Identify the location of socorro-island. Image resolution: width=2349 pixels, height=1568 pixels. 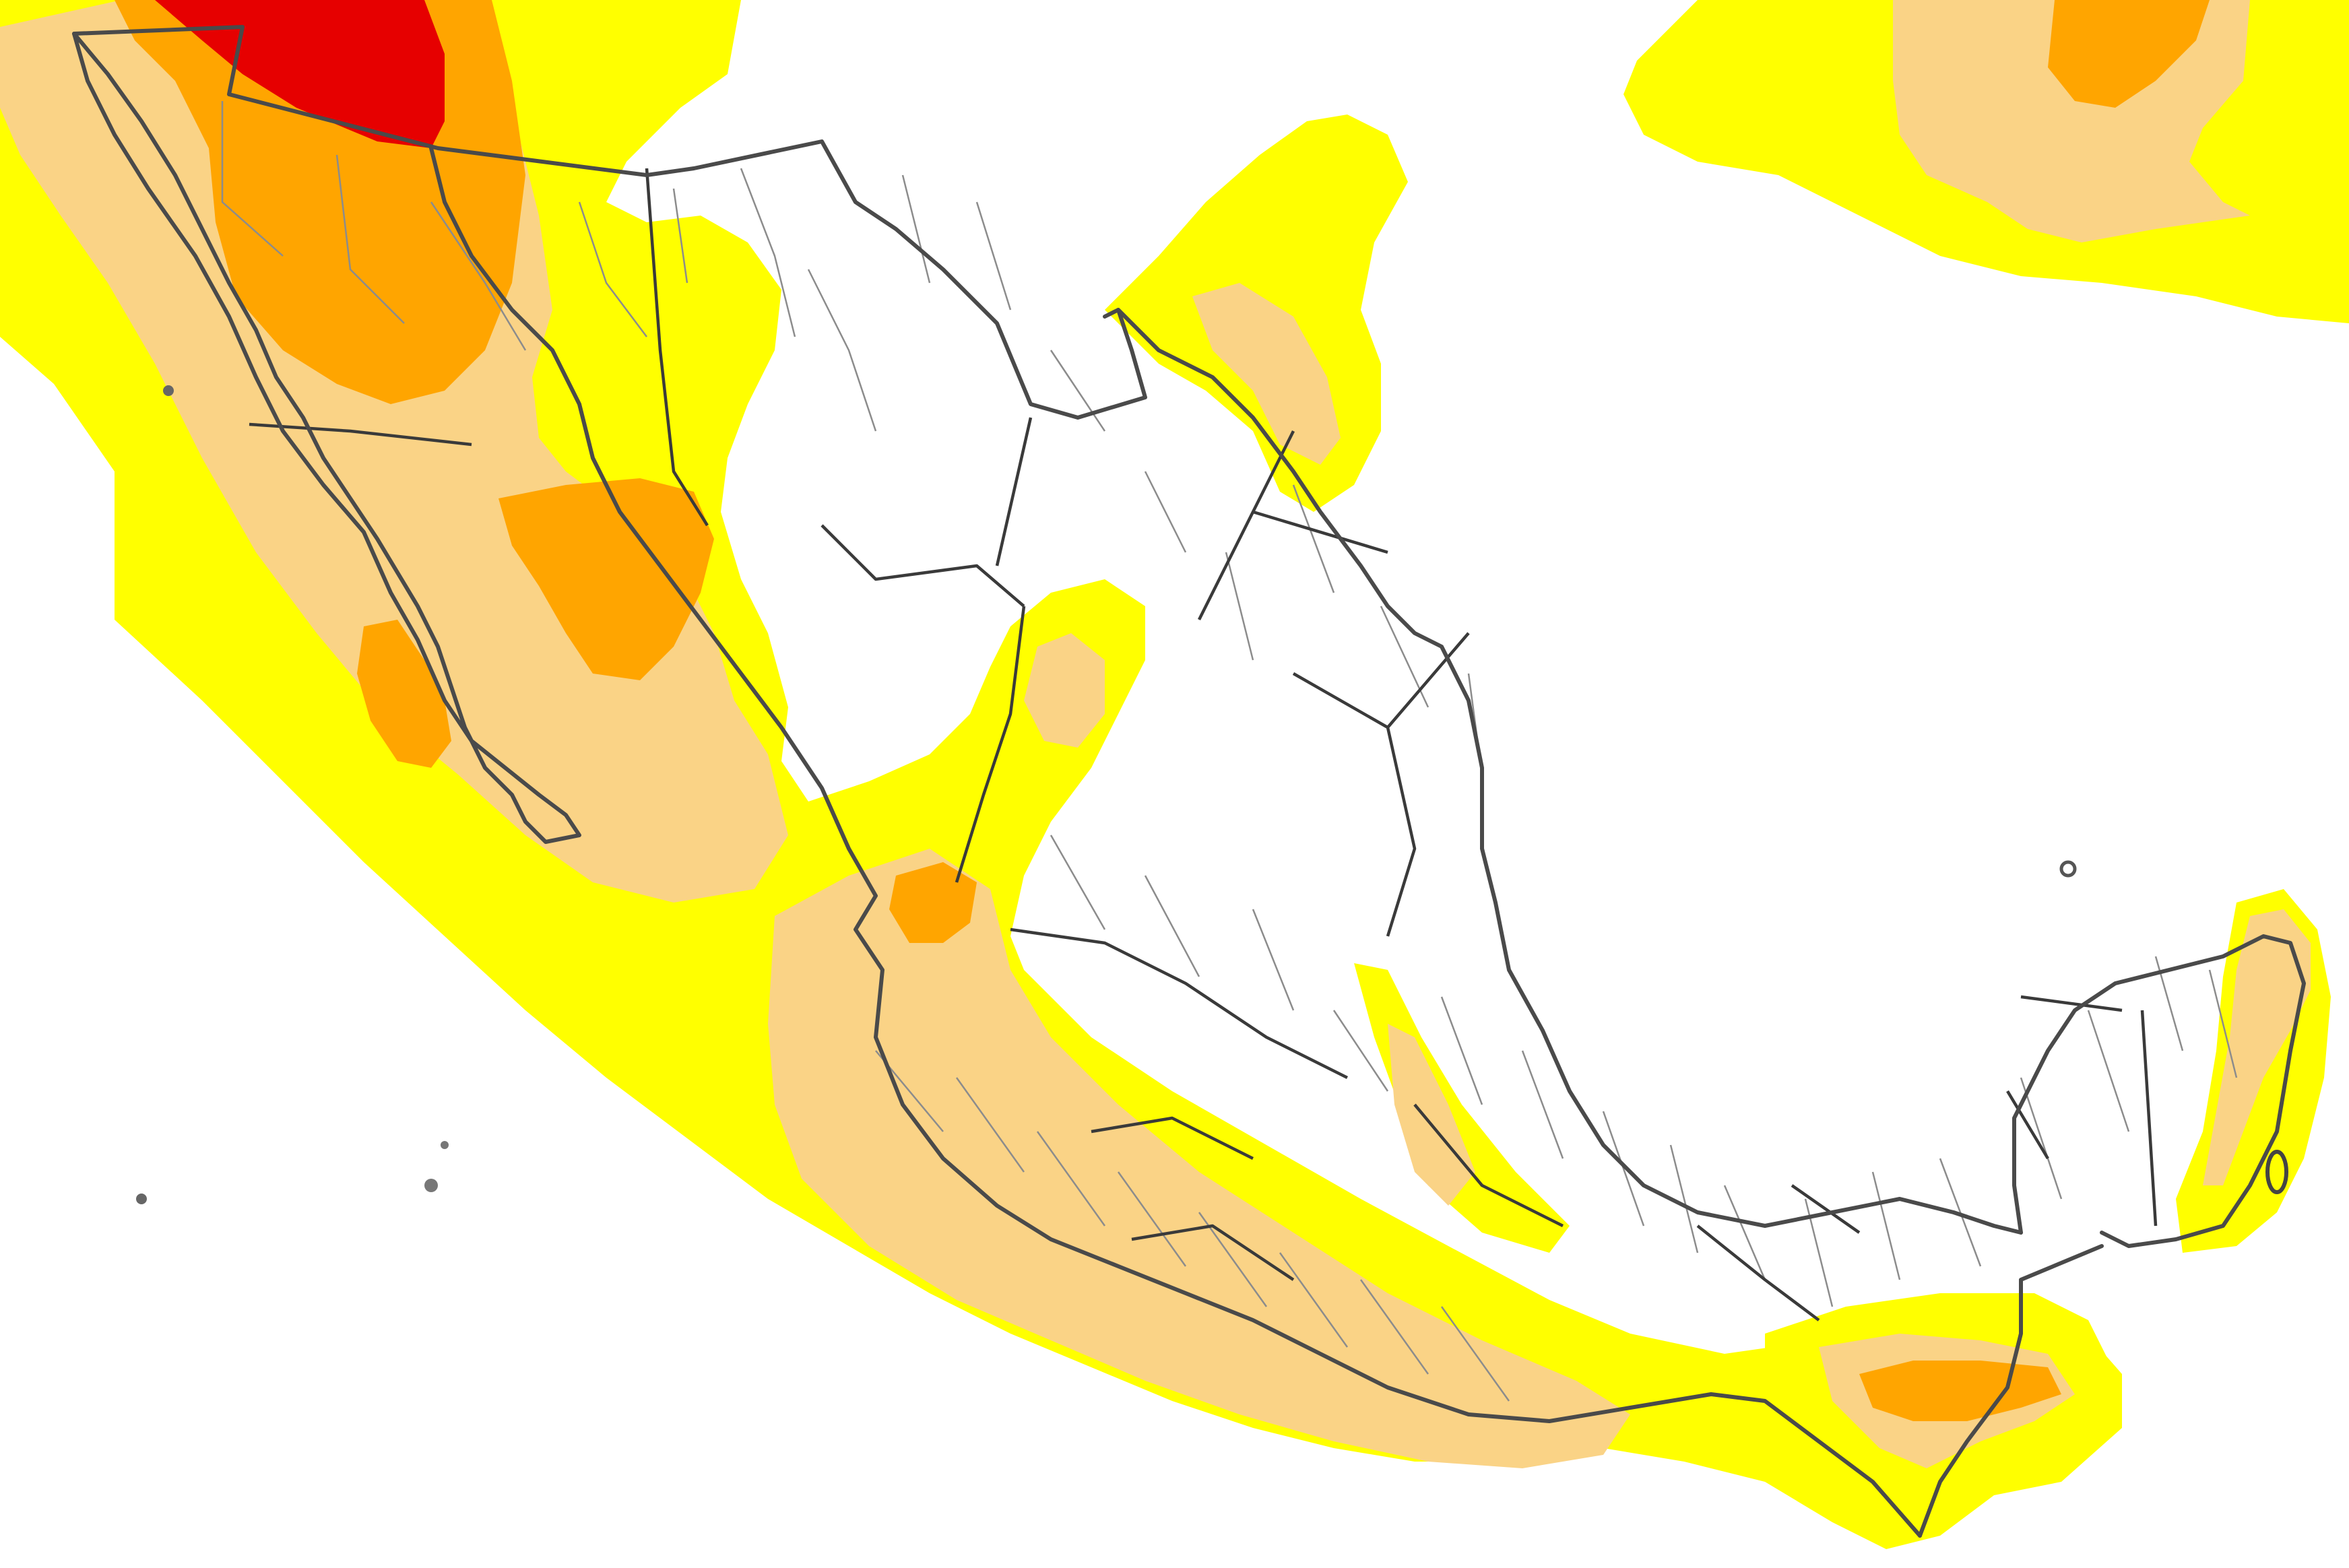
(431, 1185).